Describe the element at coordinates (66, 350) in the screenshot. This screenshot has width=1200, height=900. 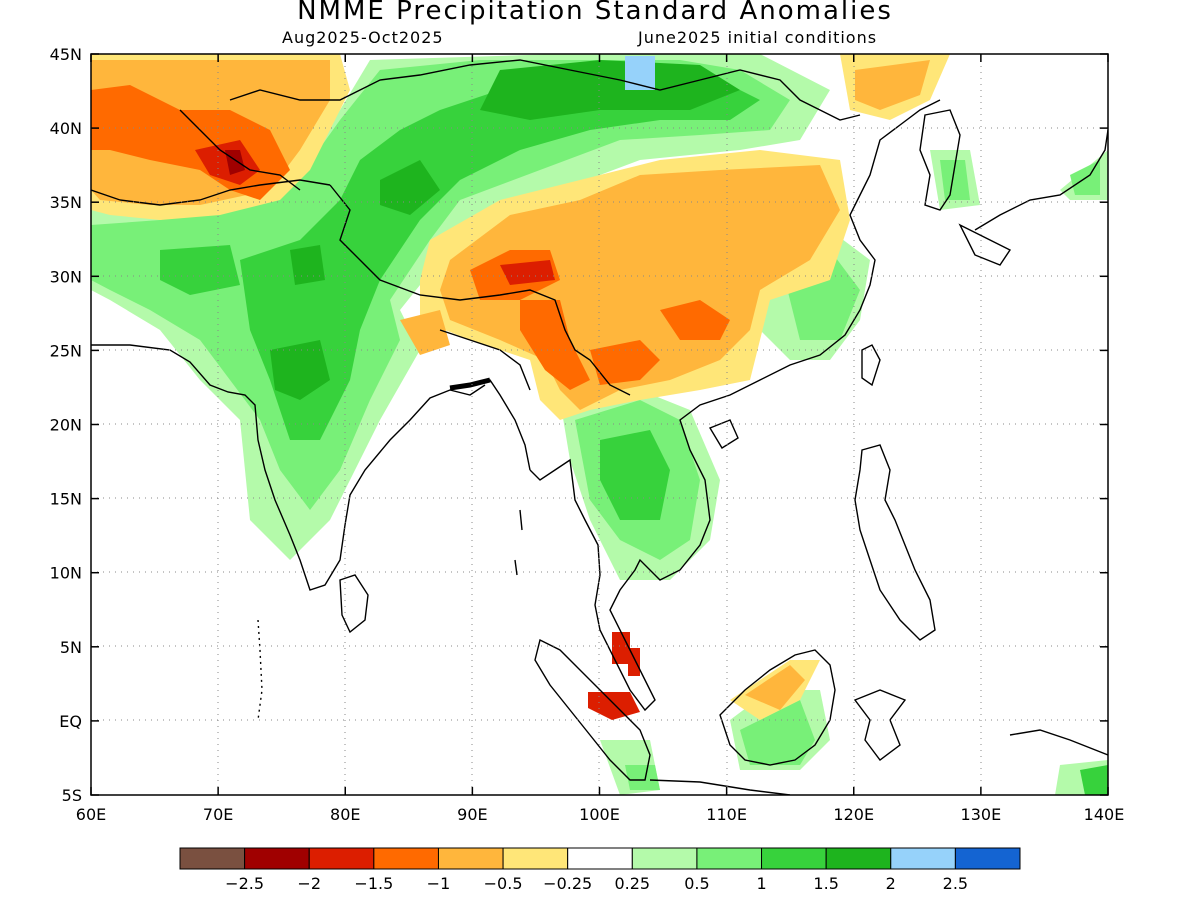
I see `lat-label: 25N` at that location.